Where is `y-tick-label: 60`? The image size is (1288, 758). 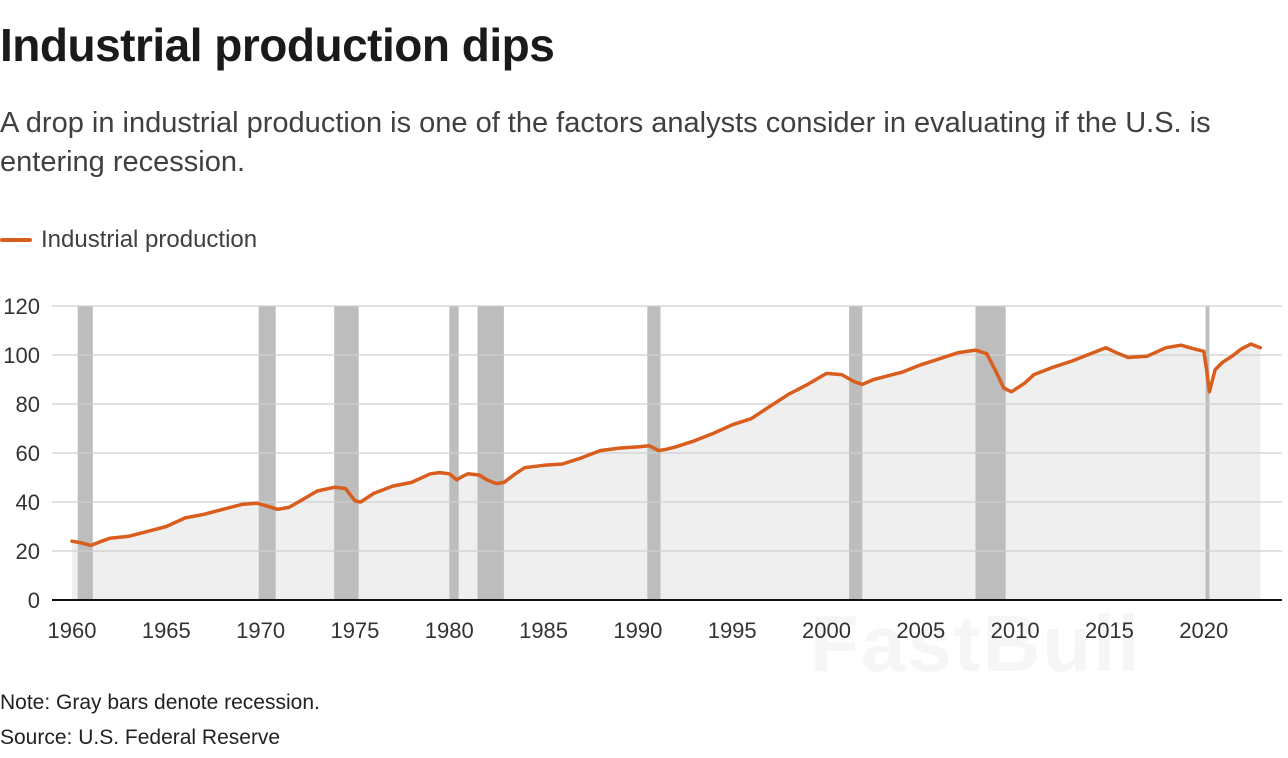 y-tick-label: 60 is located at coordinates (28, 453).